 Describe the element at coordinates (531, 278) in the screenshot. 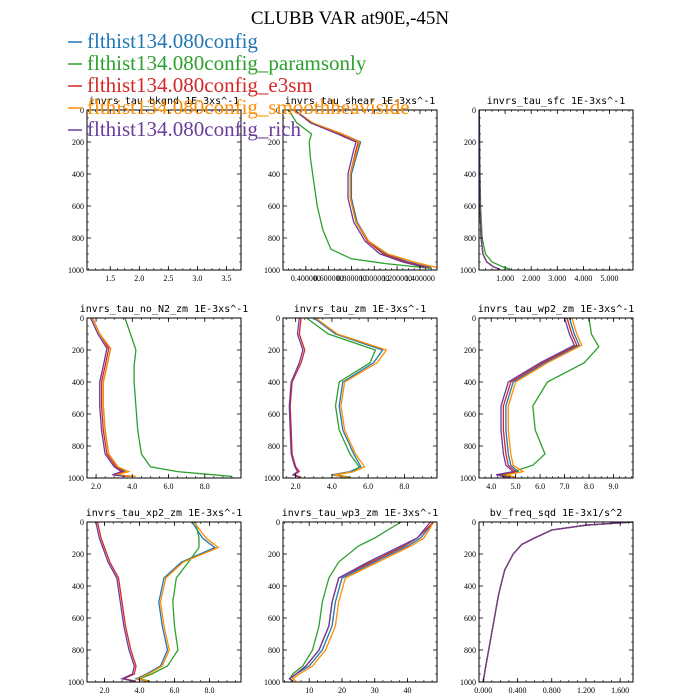

I see `x-tick-label: 2.000` at that location.